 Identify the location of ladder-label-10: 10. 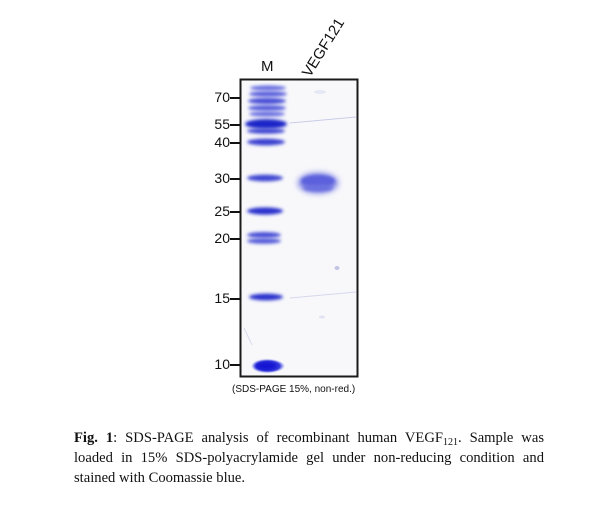
(222, 364).